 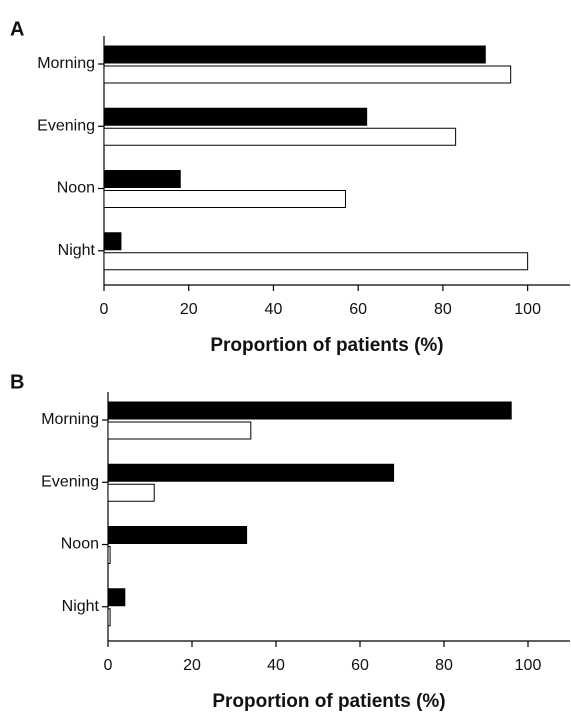 What do you see at coordinates (17, 29) in the screenshot?
I see `panel-label: A` at bounding box center [17, 29].